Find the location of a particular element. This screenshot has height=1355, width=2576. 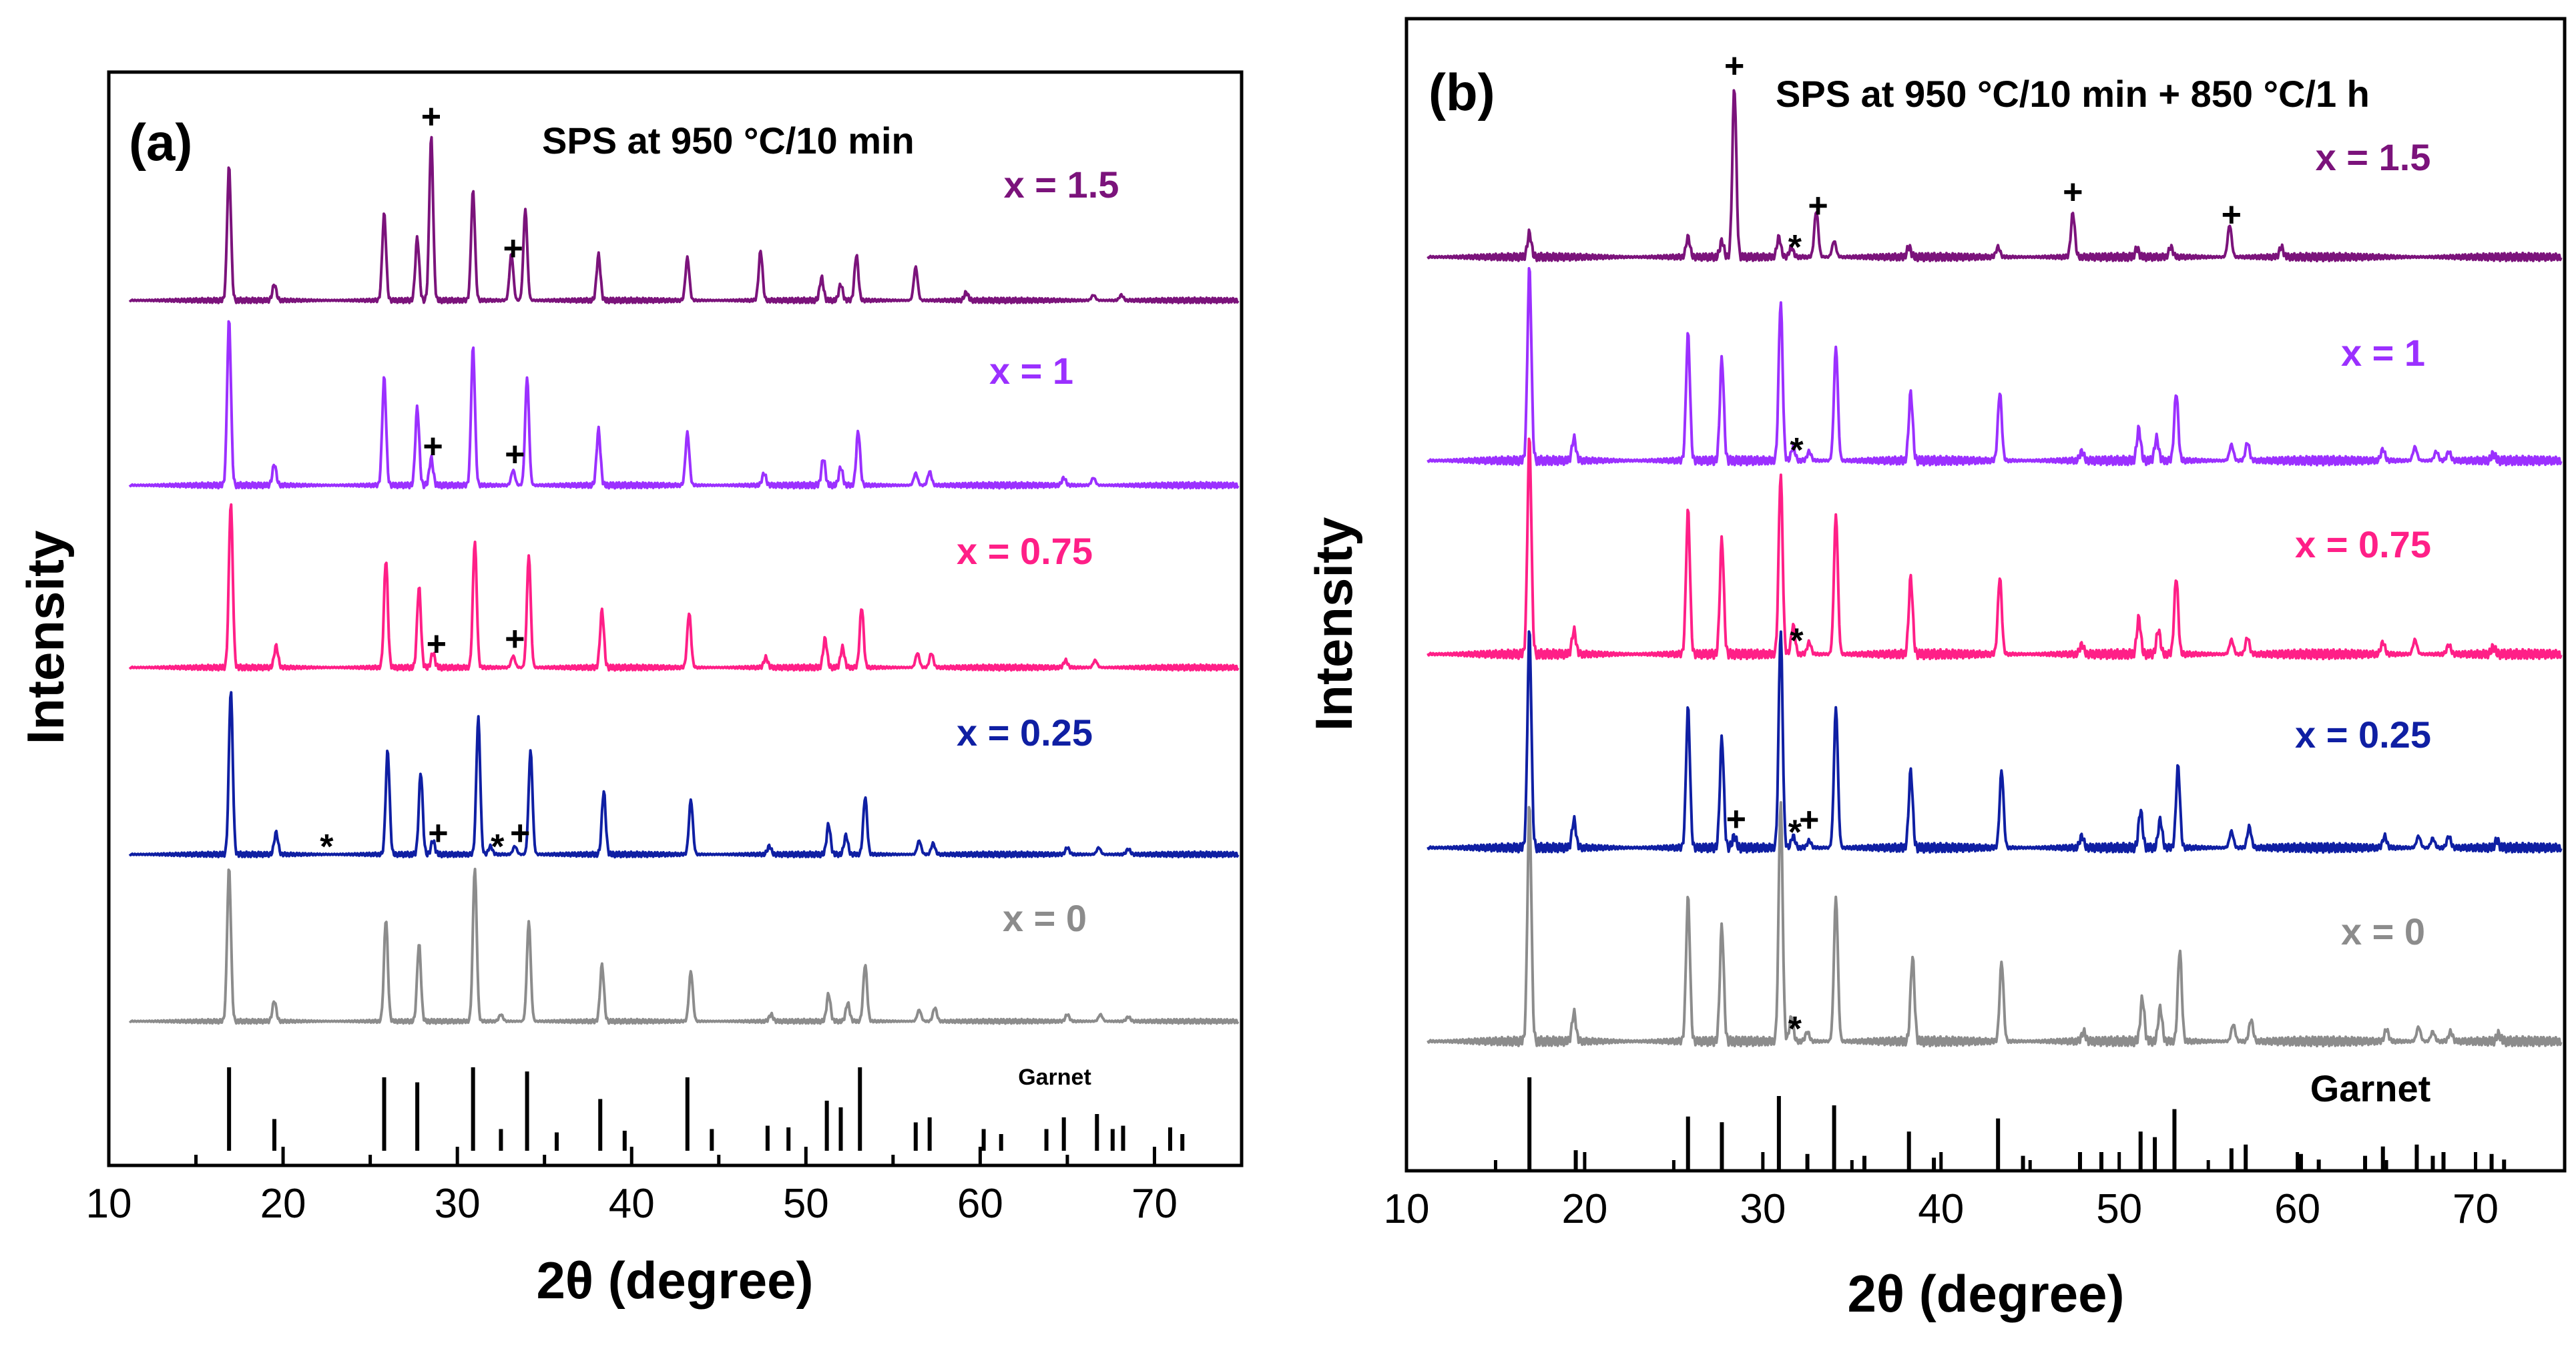

panel-title: SPS at 950 °C/10 min is located at coordinates (728, 140).